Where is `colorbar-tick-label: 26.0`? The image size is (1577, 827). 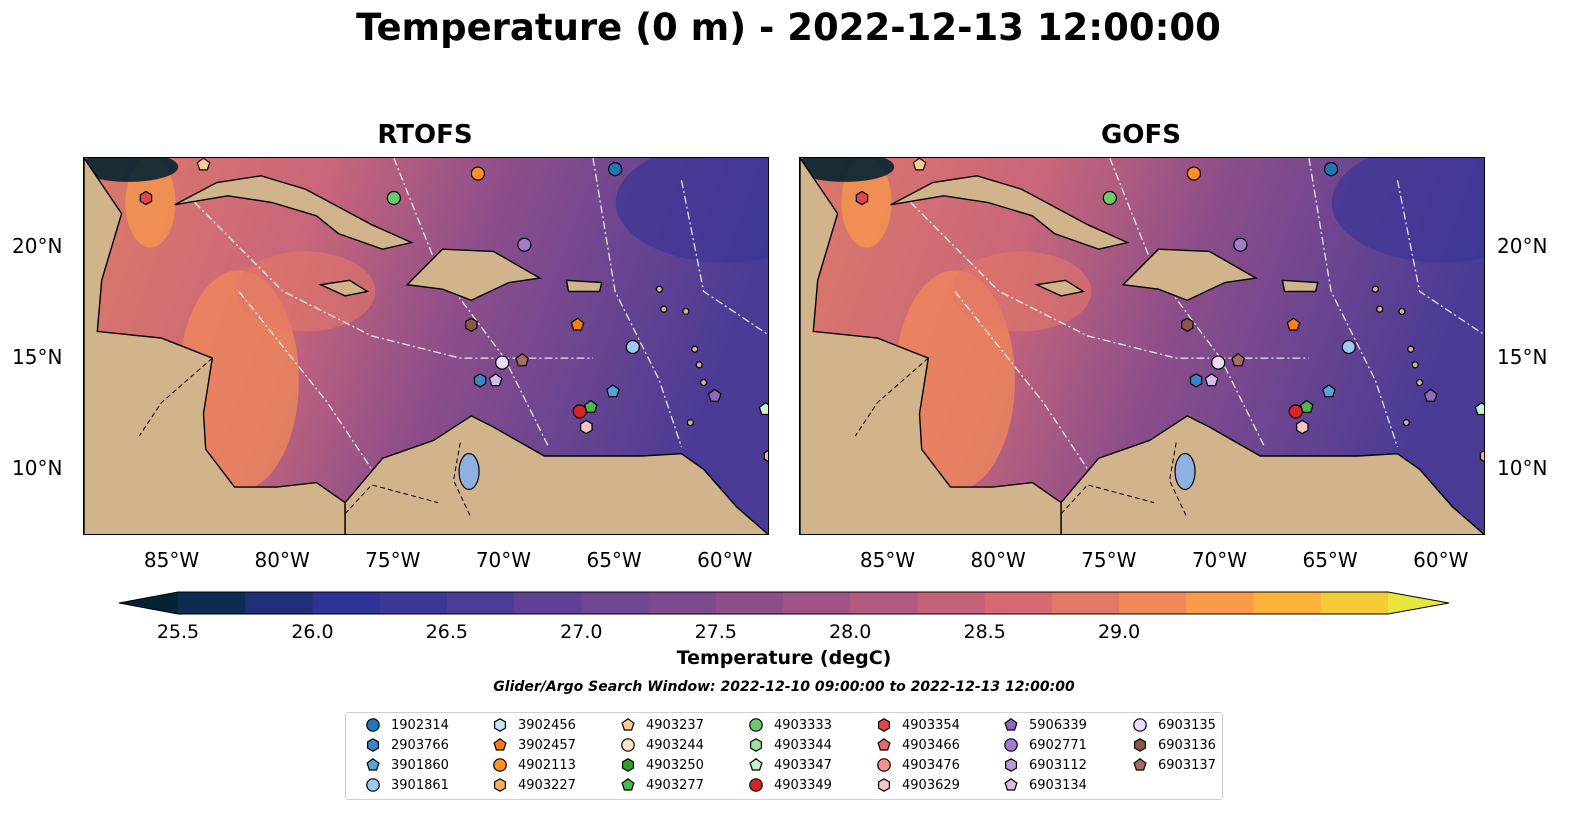
colorbar-tick-label: 26.0 is located at coordinates (312, 632).